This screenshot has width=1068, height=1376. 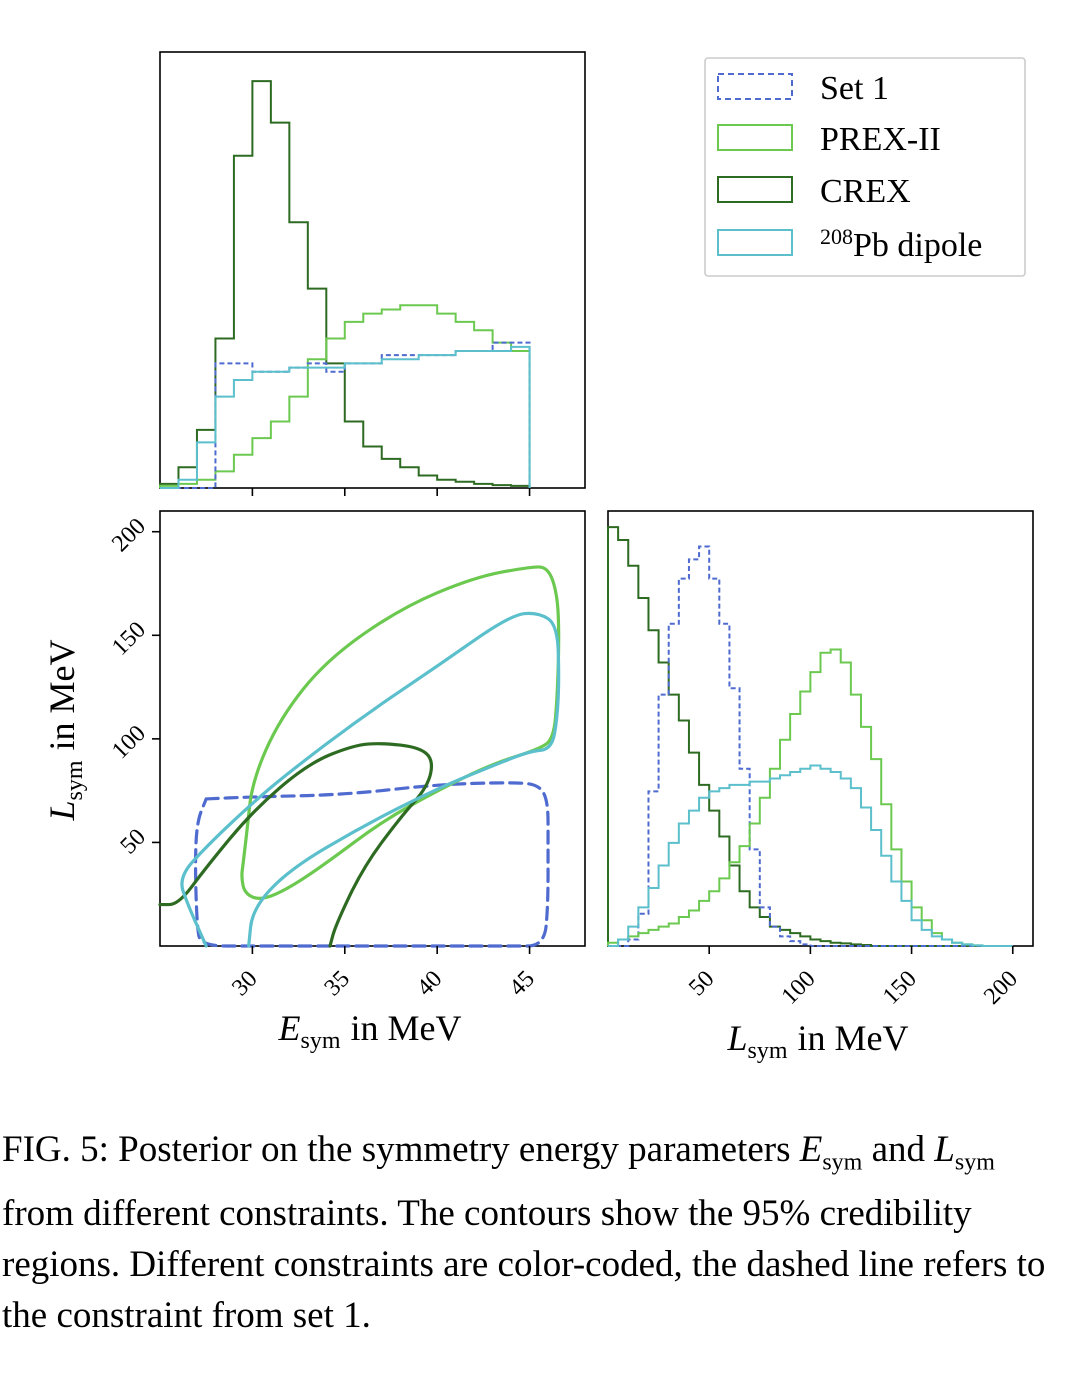 I want to click on panel-lsym-histogram, so click(x=820, y=728).